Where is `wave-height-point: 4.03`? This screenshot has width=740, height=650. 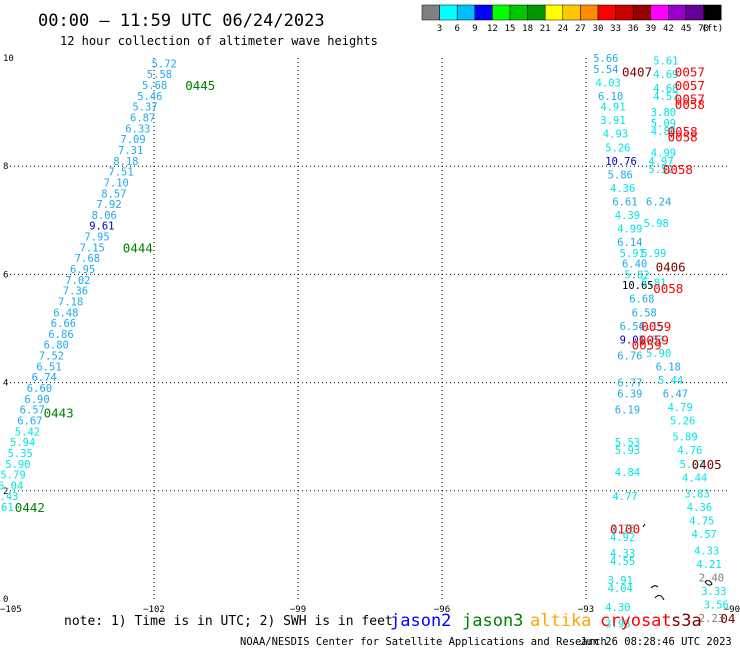
wave-height-point: 4.03 is located at coordinates (608, 83).